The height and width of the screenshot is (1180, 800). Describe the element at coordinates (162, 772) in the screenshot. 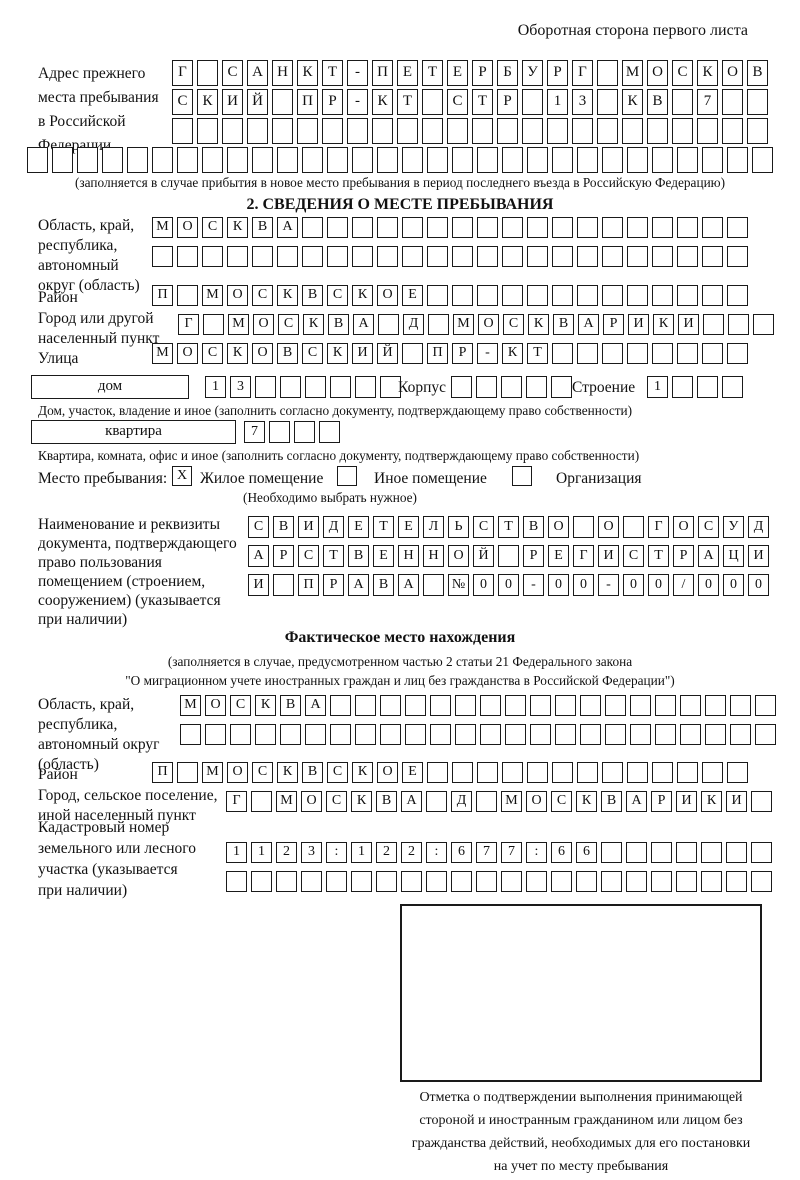

I see `char-cell: П` at that location.